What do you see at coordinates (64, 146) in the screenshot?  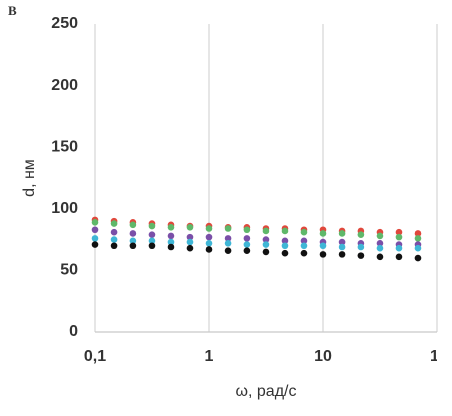 I see `y-tick-label: 150` at bounding box center [64, 146].